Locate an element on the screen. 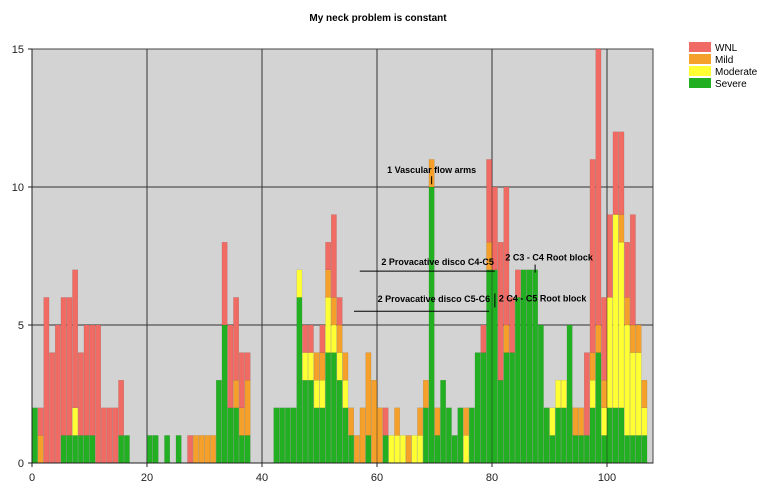 This screenshot has height=483, width=760. x-tick-label: 60 is located at coordinates (377, 477).